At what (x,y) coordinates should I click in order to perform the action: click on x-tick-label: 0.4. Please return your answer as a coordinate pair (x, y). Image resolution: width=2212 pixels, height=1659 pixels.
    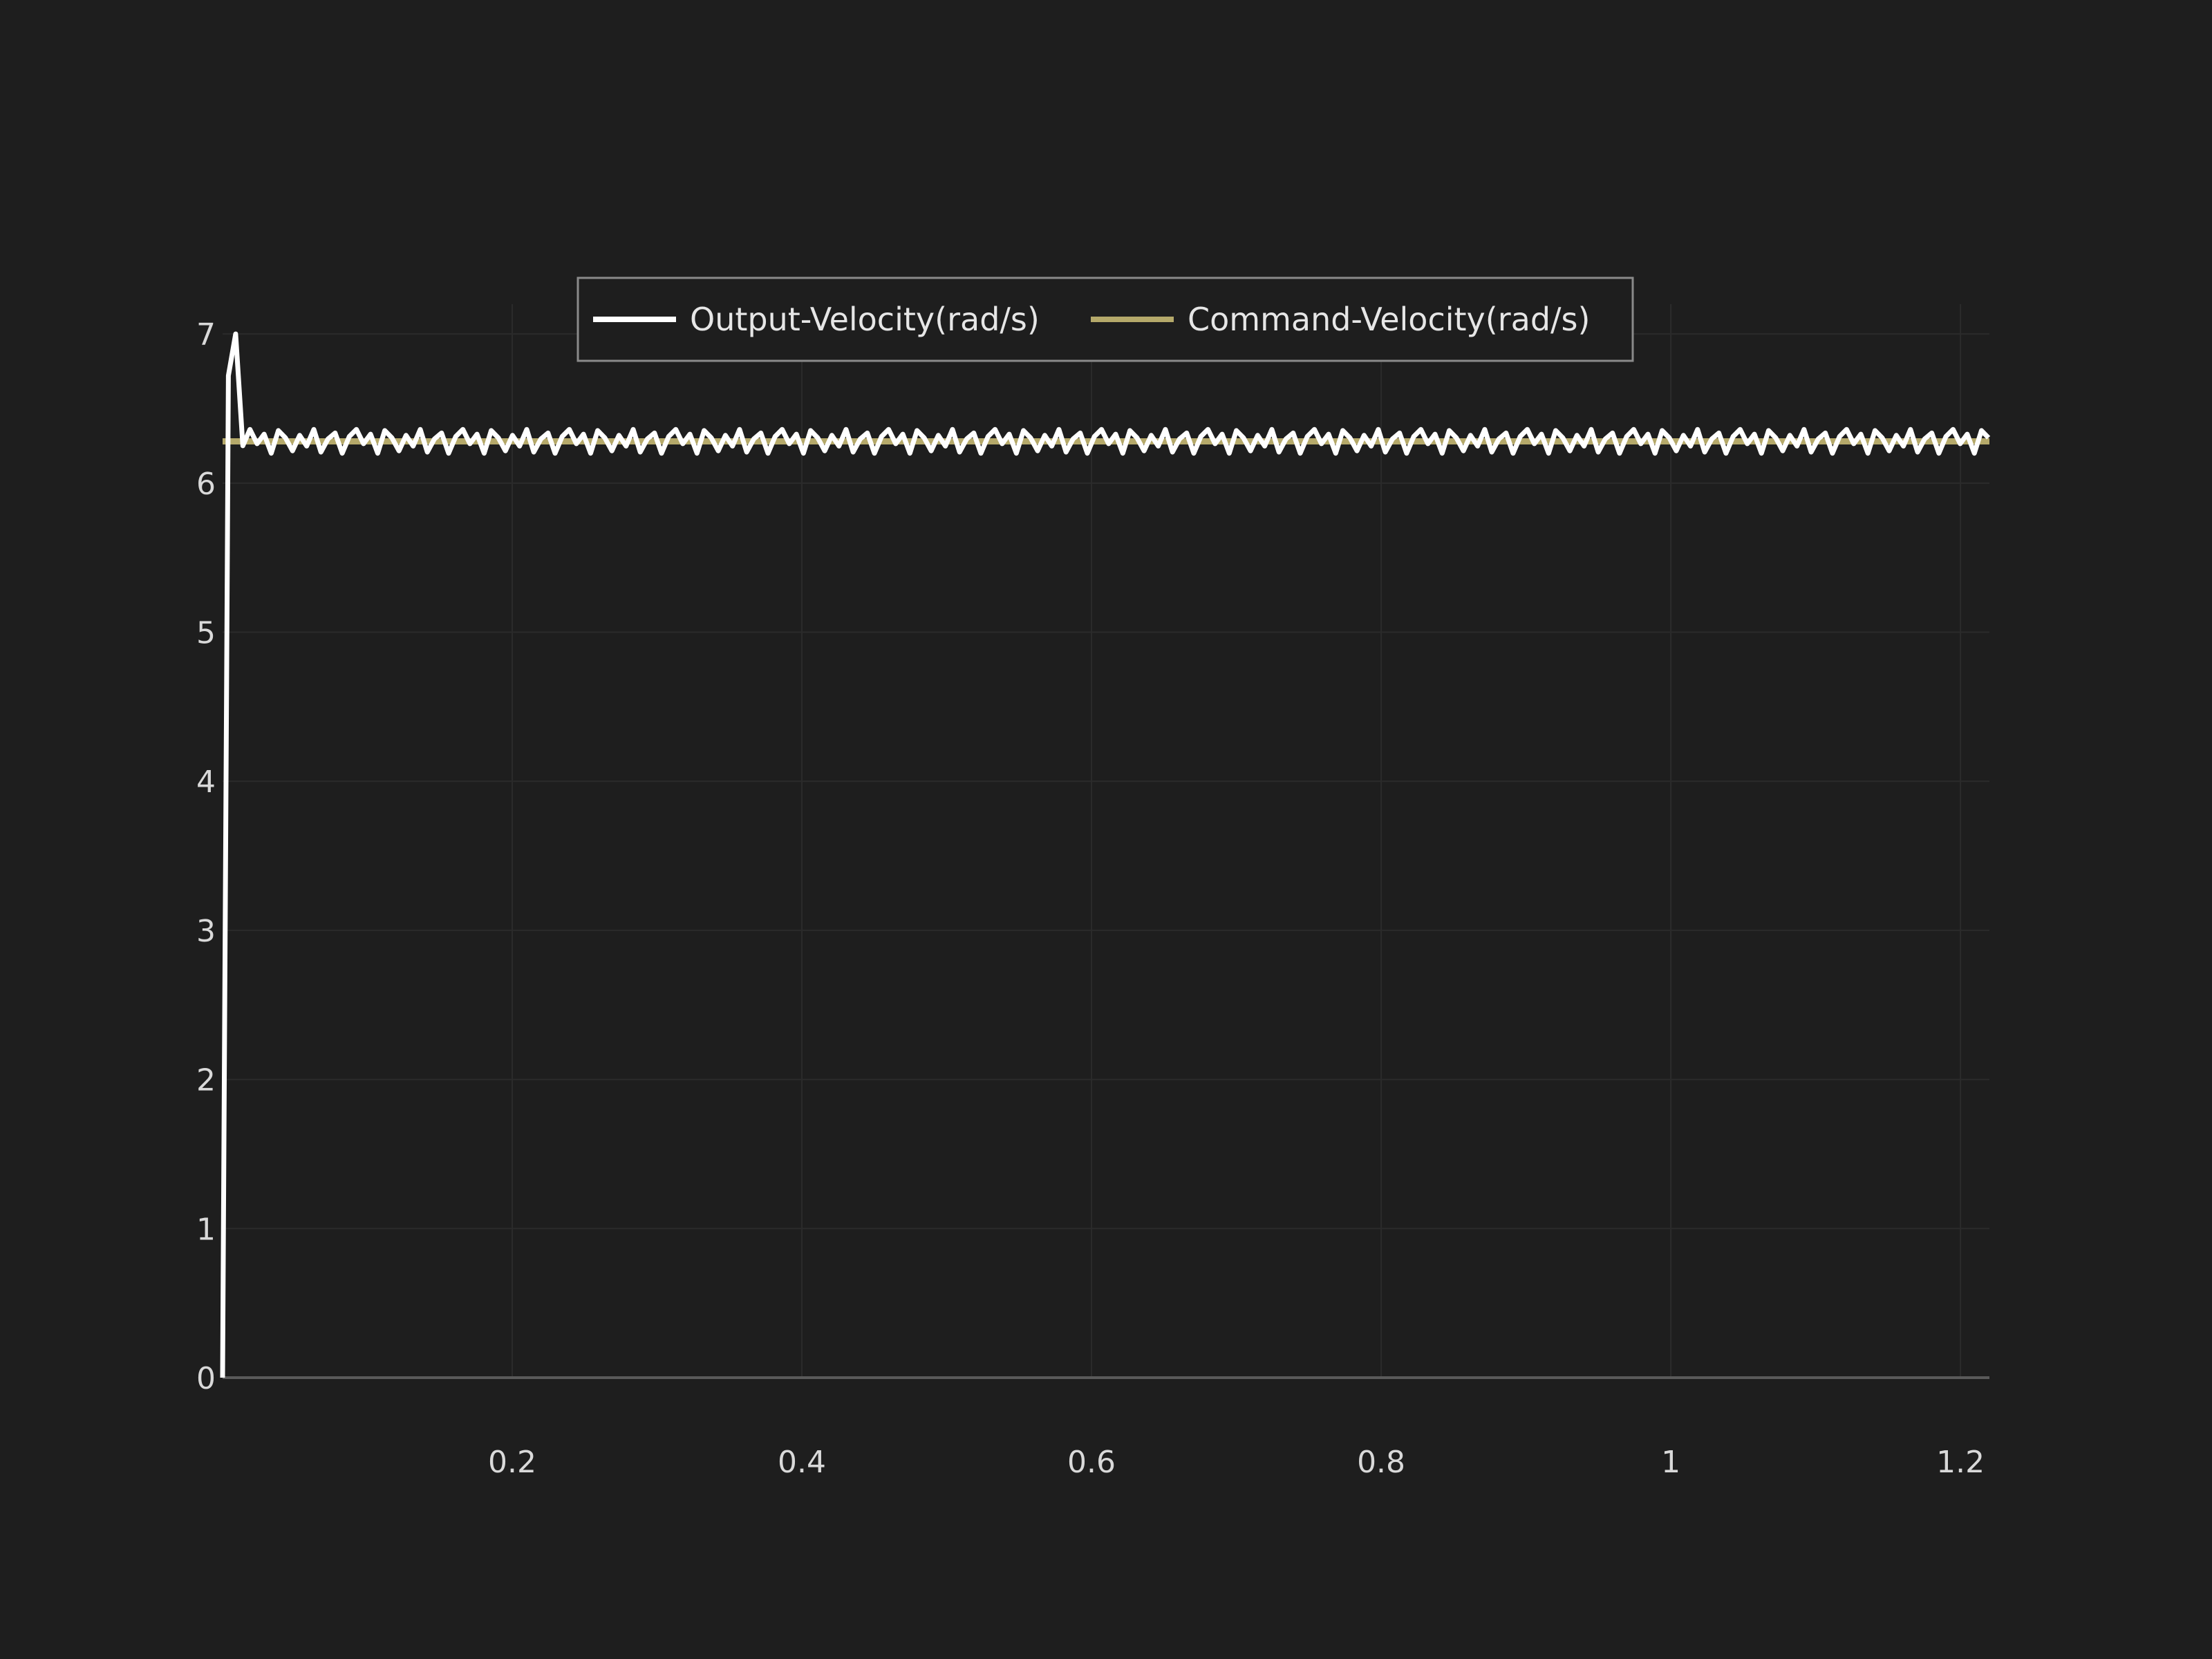
    Looking at the image, I should click on (802, 1462).